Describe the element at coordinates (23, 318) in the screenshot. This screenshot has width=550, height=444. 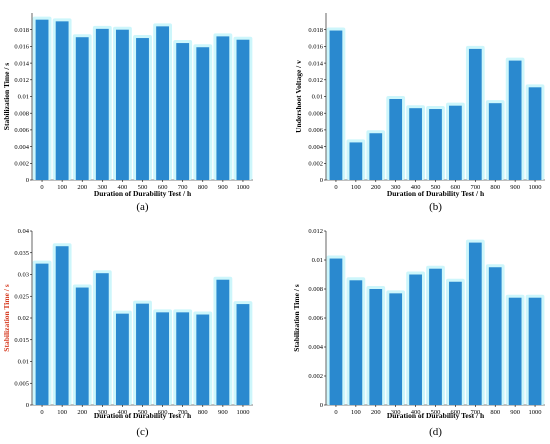
I see `y-tick-label: 0.02` at that location.